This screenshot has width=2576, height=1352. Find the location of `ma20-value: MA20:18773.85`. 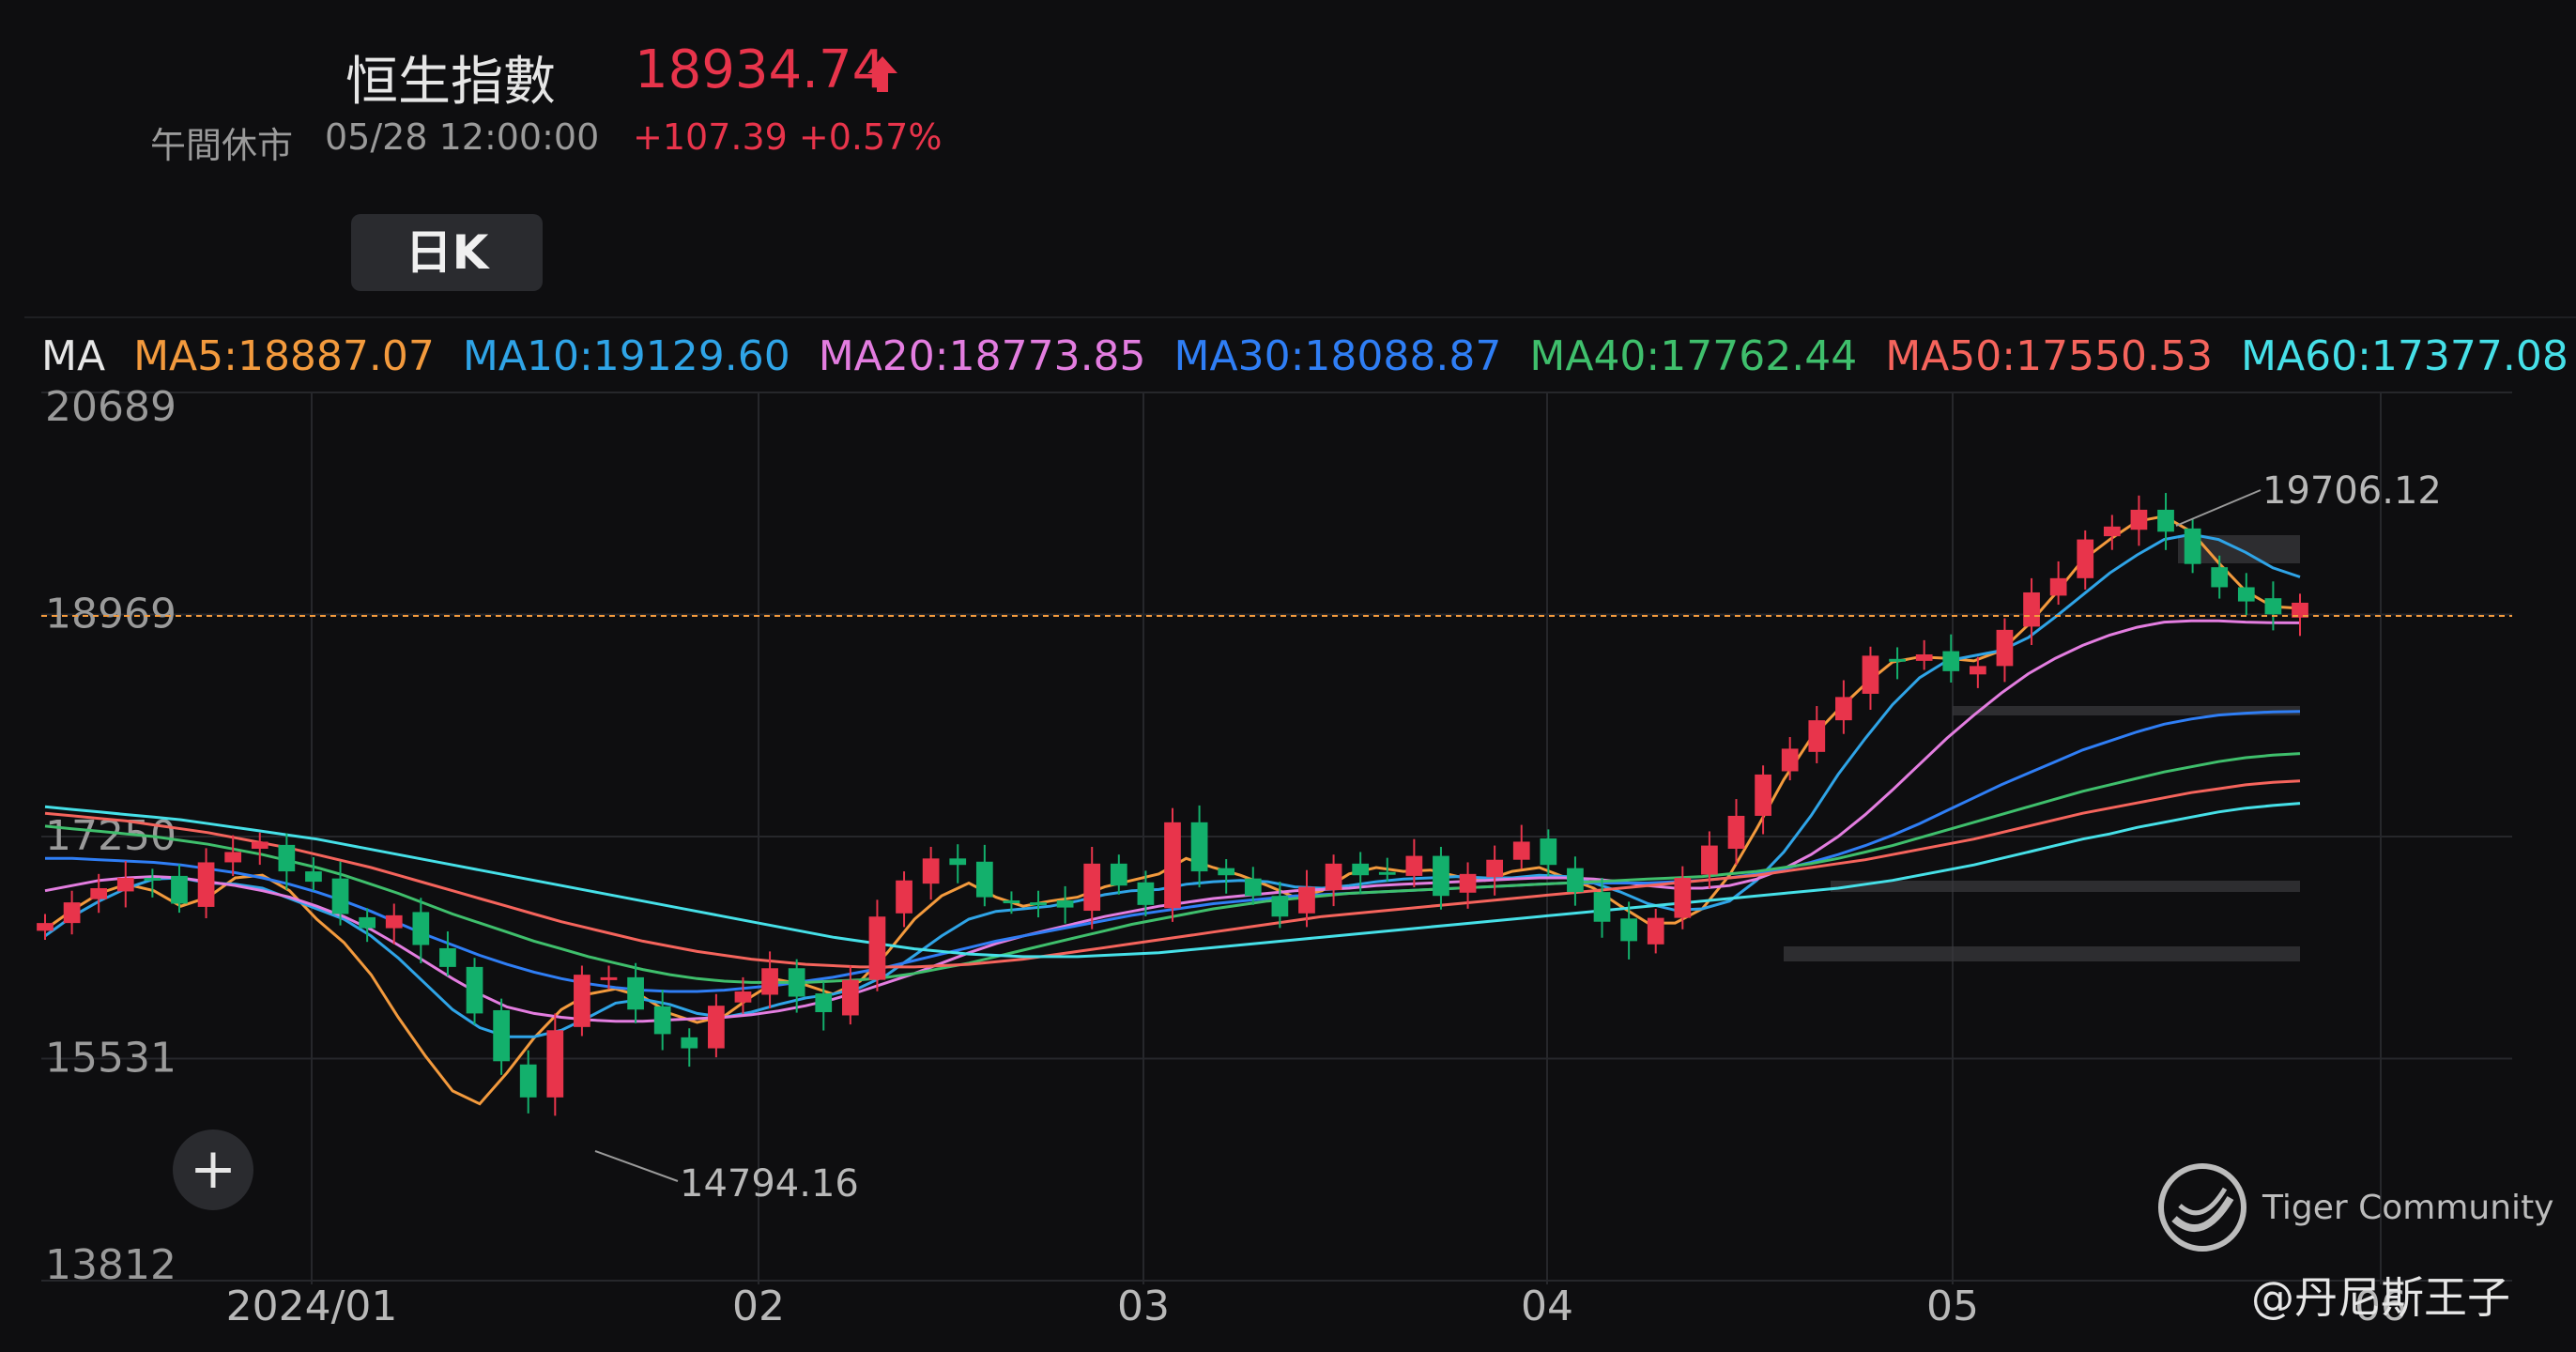

ma20-value: MA20:18773.85 is located at coordinates (982, 356).